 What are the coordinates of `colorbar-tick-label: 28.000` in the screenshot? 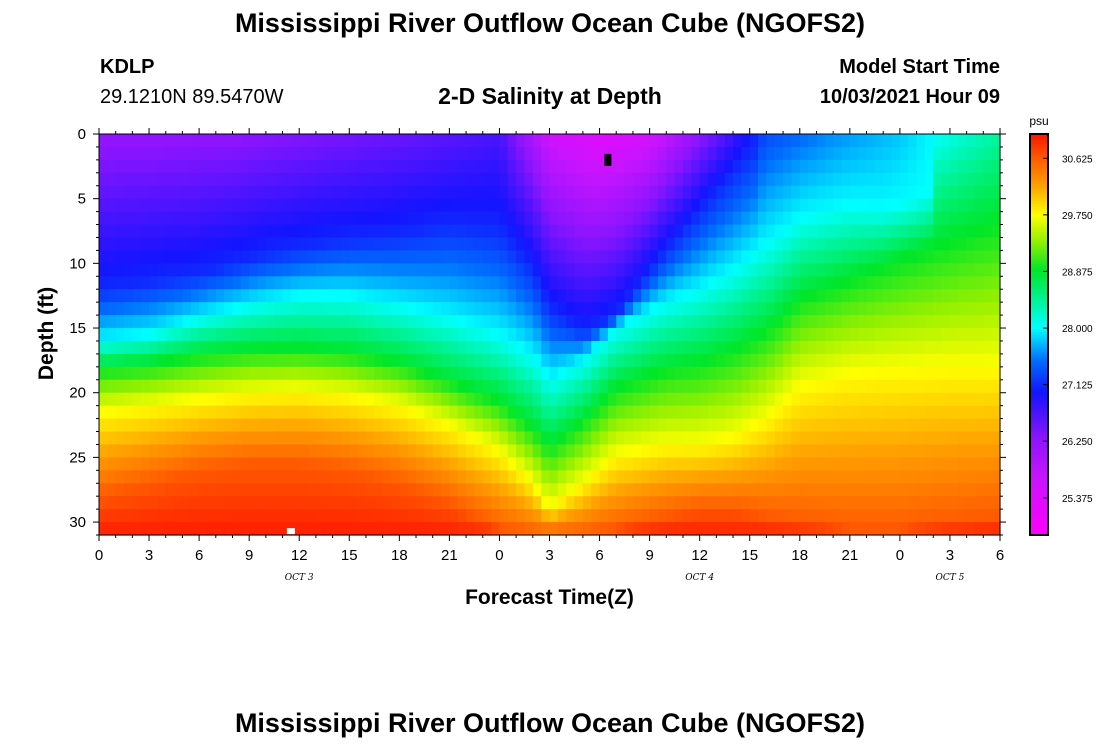 It's located at (1077, 329).